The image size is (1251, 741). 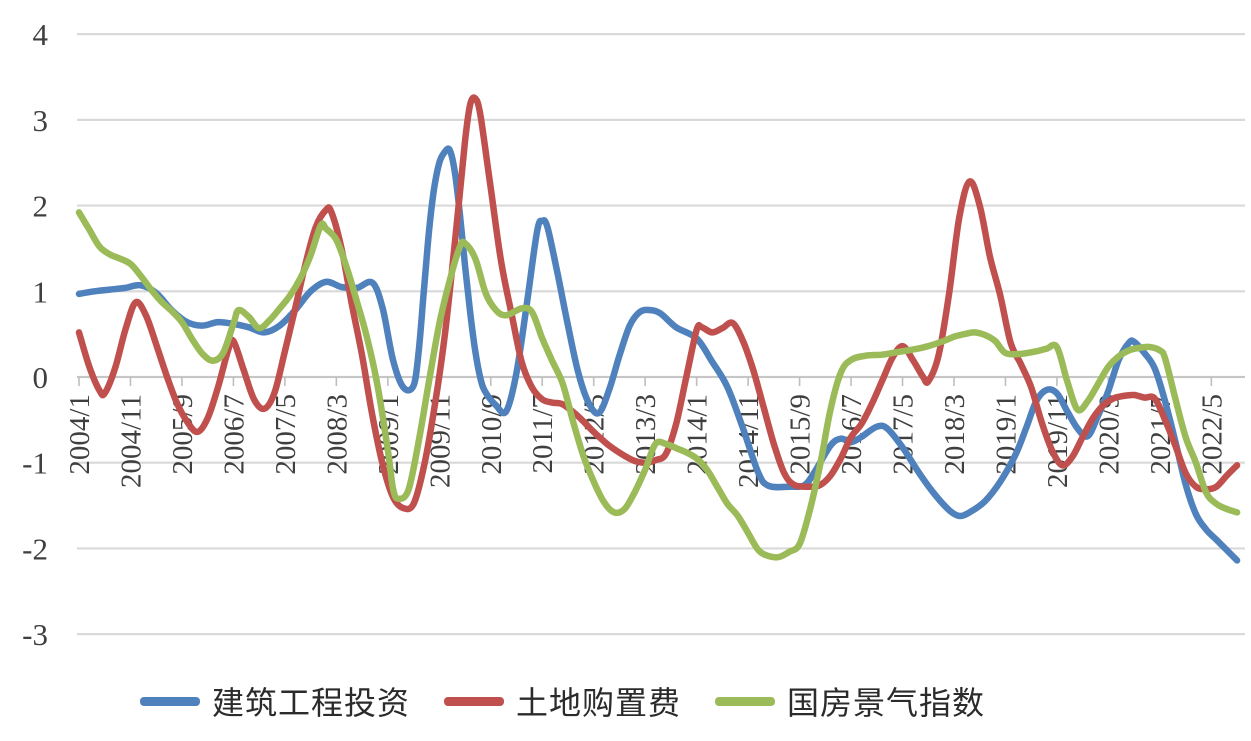 What do you see at coordinates (1006, 434) in the screenshot?
I see `x-tick-label: 2019/1` at bounding box center [1006, 434].